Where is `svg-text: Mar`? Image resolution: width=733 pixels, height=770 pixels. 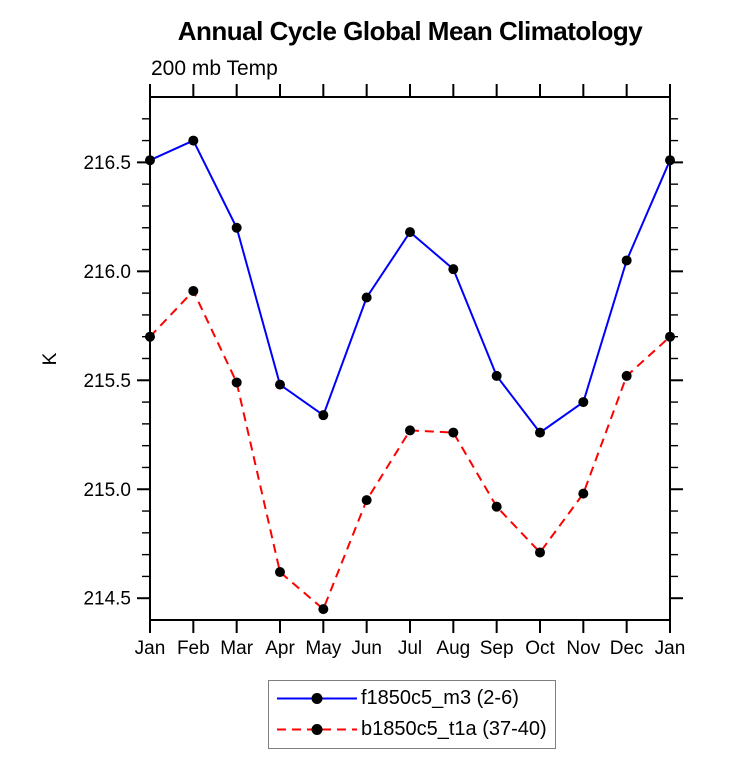
svg-text: Mar is located at coordinates (236, 648).